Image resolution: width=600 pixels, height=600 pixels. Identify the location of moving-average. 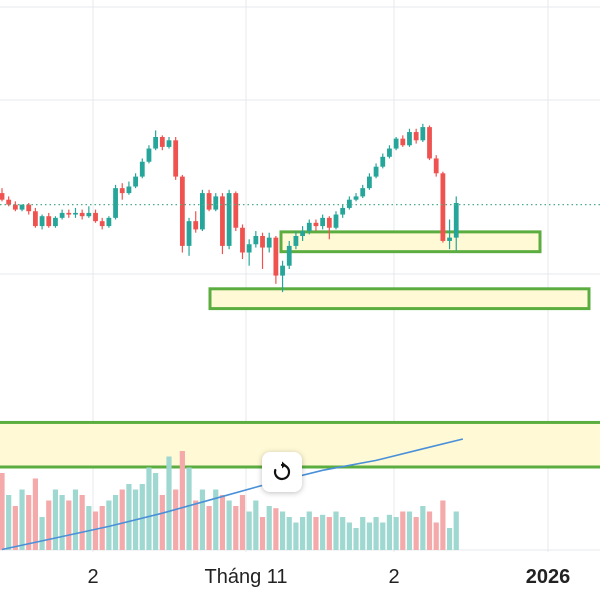
(232, 494).